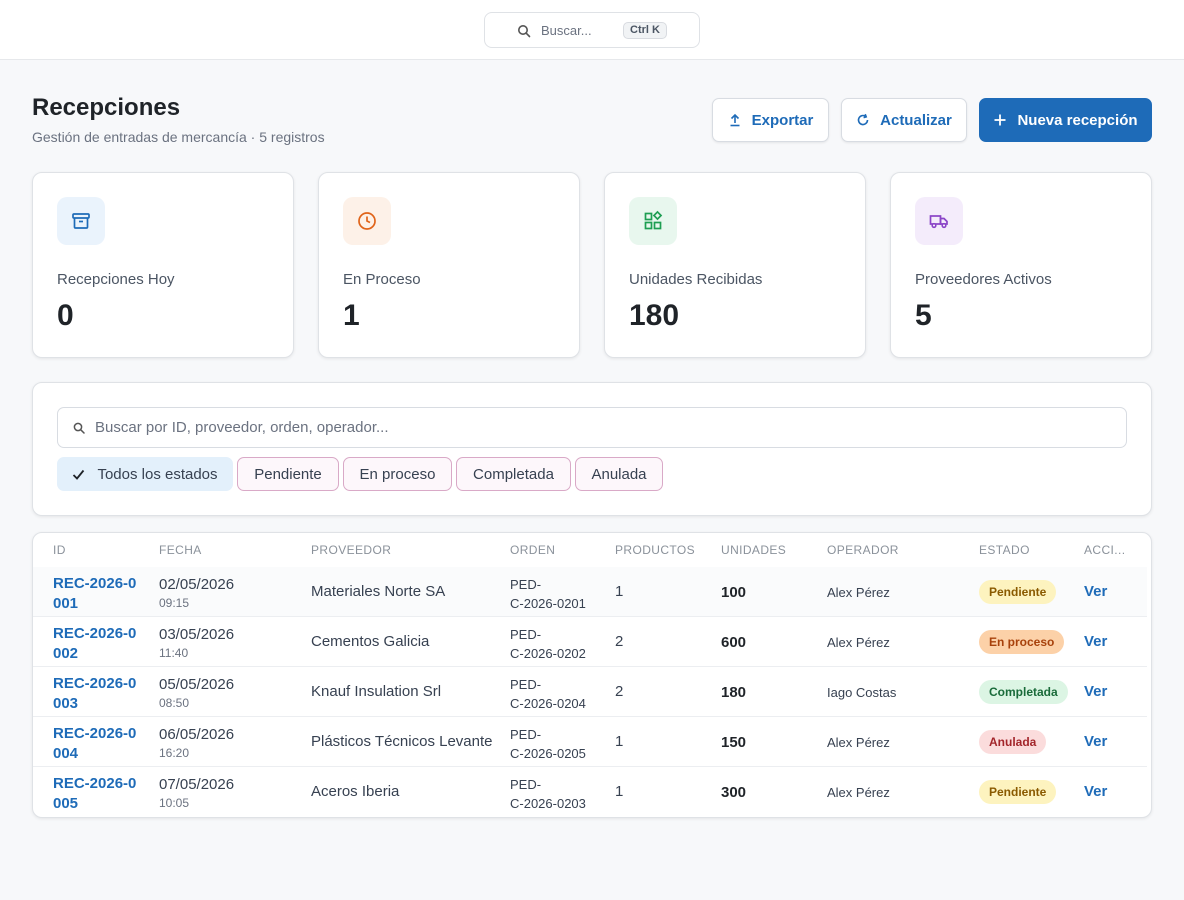 The height and width of the screenshot is (900, 1184). I want to click on stat-label: Proveedores Activos, so click(983, 279).